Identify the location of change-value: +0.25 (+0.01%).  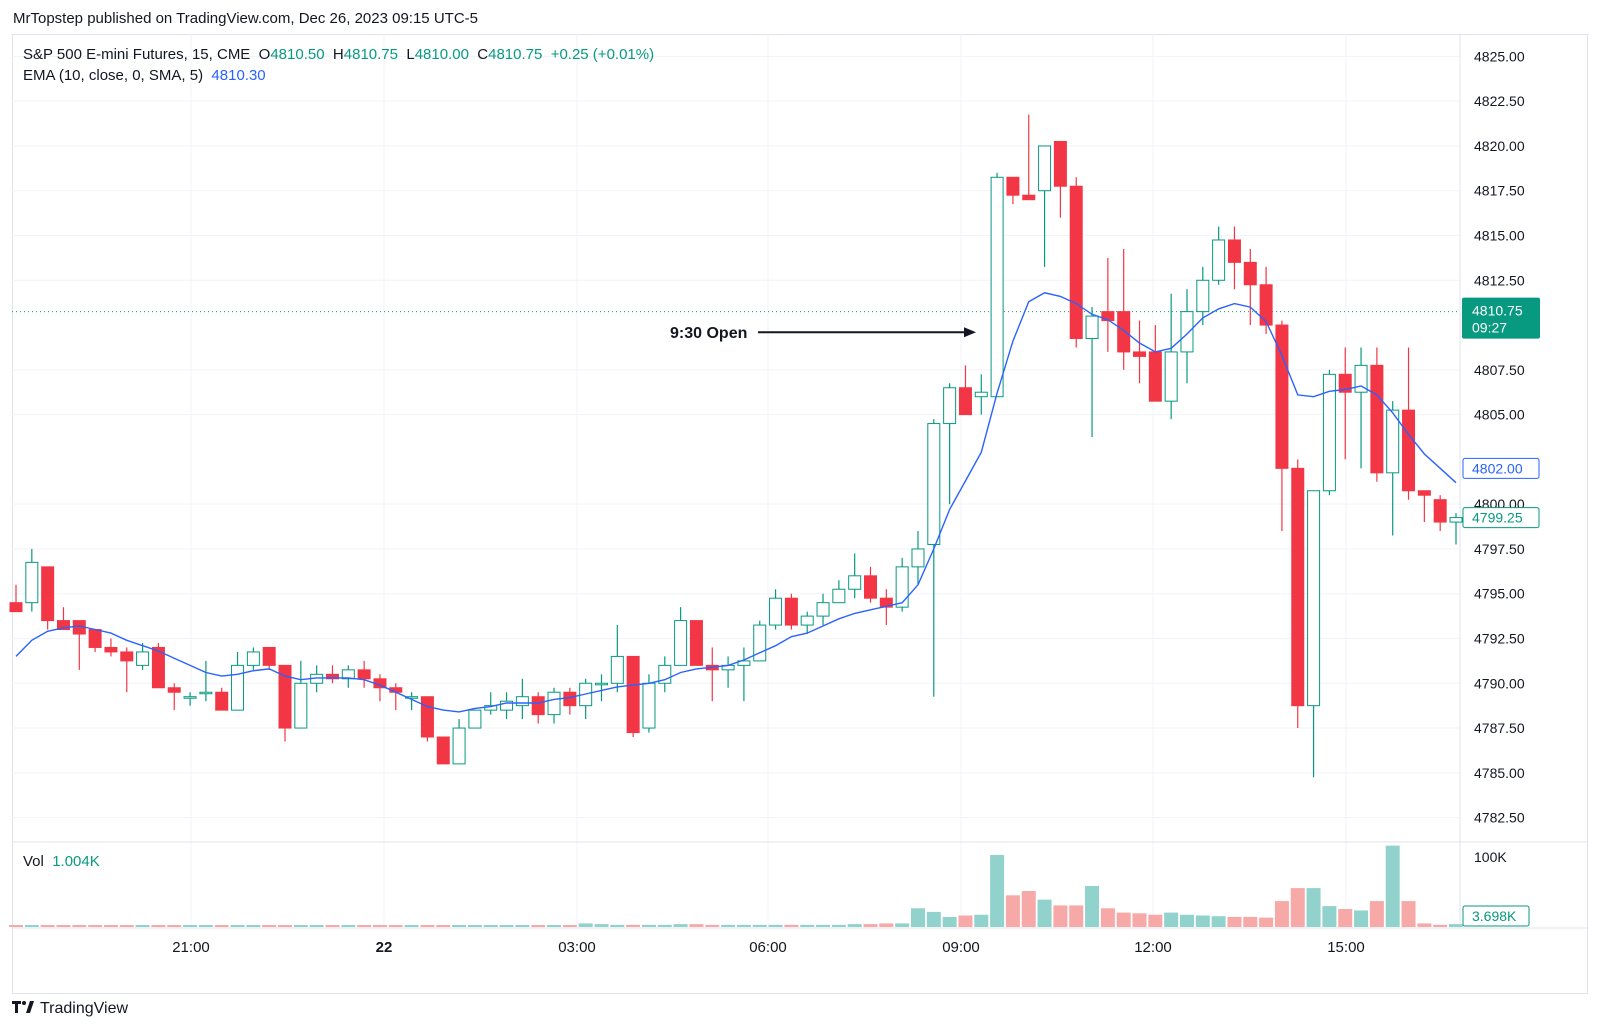
(602, 54).